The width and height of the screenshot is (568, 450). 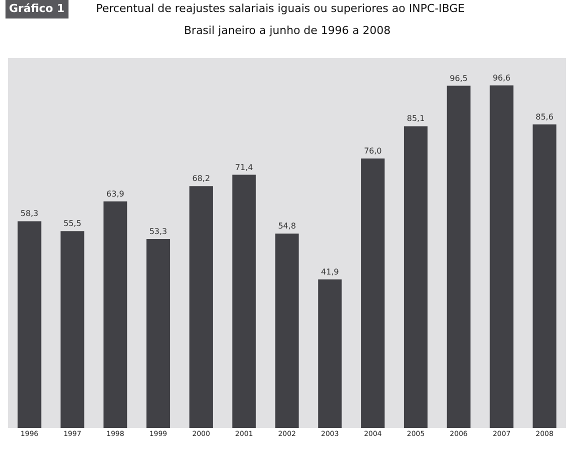 What do you see at coordinates (330, 271) in the screenshot?
I see `data-label: 41,9` at bounding box center [330, 271].